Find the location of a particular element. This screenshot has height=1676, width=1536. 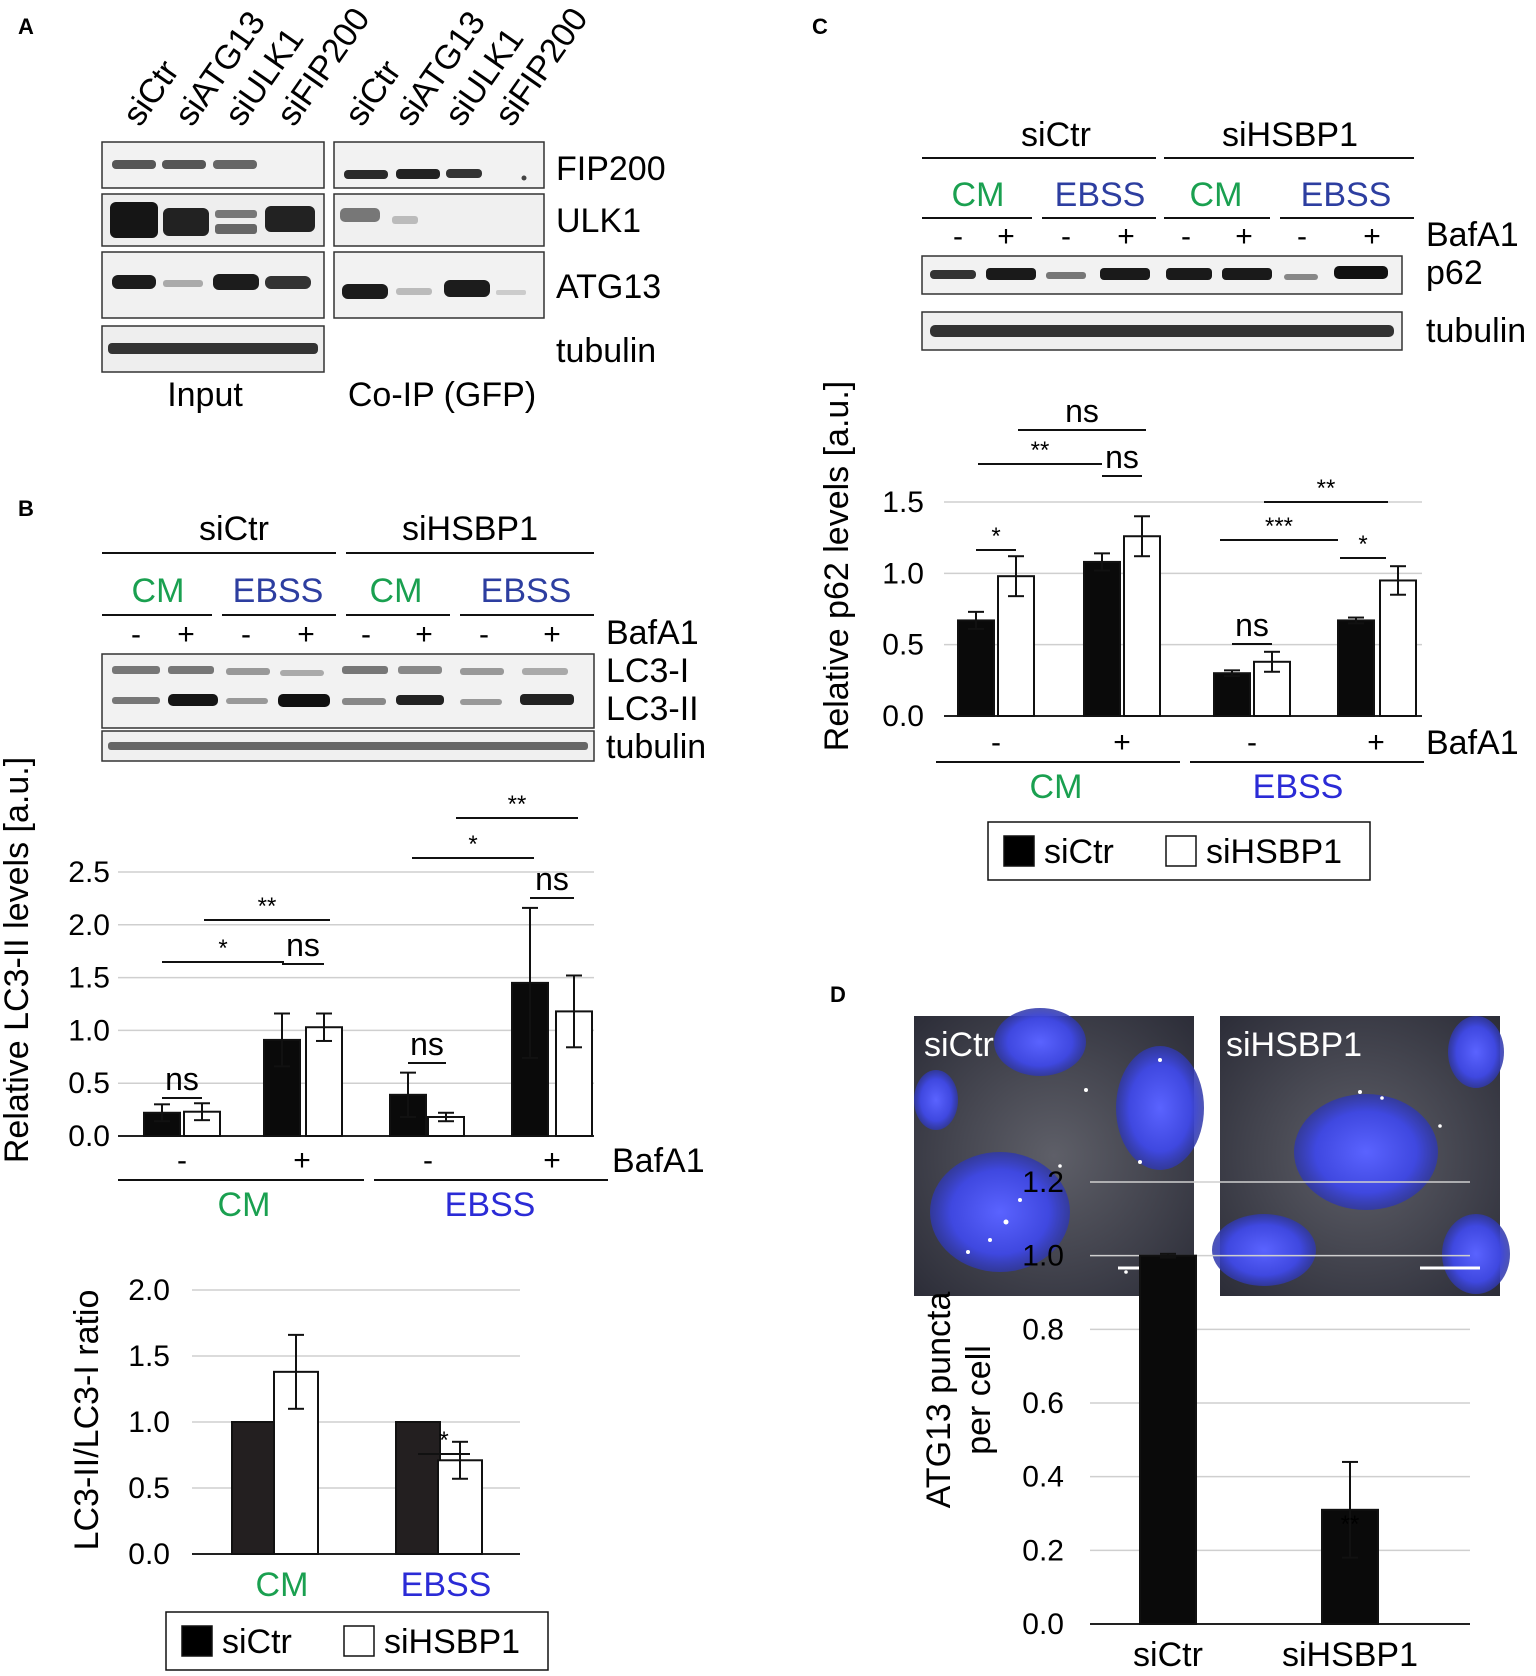

y-axis-label: LC3-II/LC3-I ratio is located at coordinates (87, 1420).